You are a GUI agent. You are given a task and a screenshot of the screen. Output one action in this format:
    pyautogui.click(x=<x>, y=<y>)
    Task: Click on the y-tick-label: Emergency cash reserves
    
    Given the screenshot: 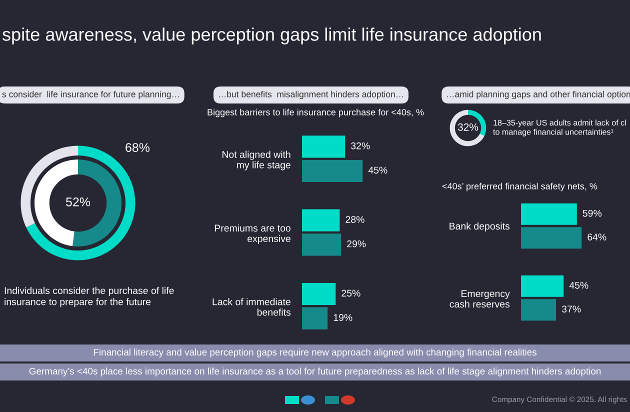 What is the action you would take?
    pyautogui.click(x=480, y=299)
    